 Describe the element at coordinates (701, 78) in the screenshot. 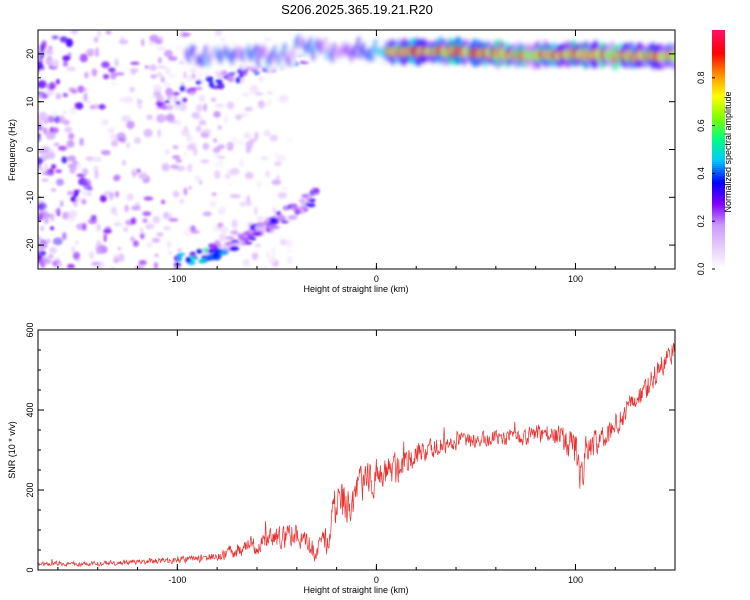

I see `colorbar-tick-label: 0.8` at that location.